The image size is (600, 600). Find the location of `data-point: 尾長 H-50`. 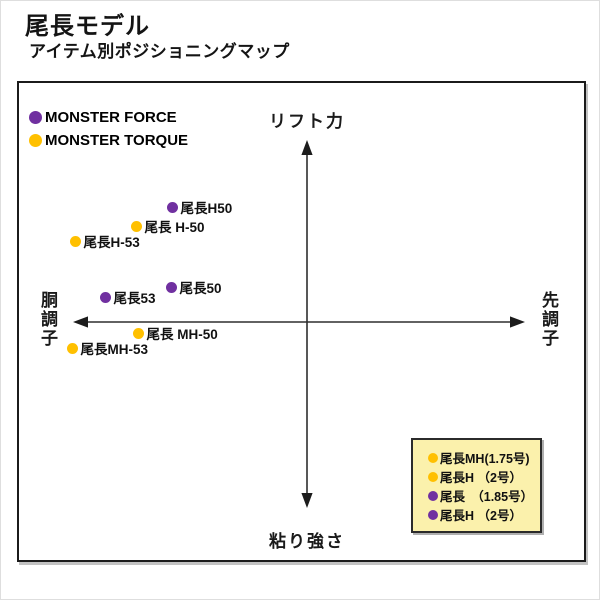

data-point: 尾長 H-50 is located at coordinates (167, 226).